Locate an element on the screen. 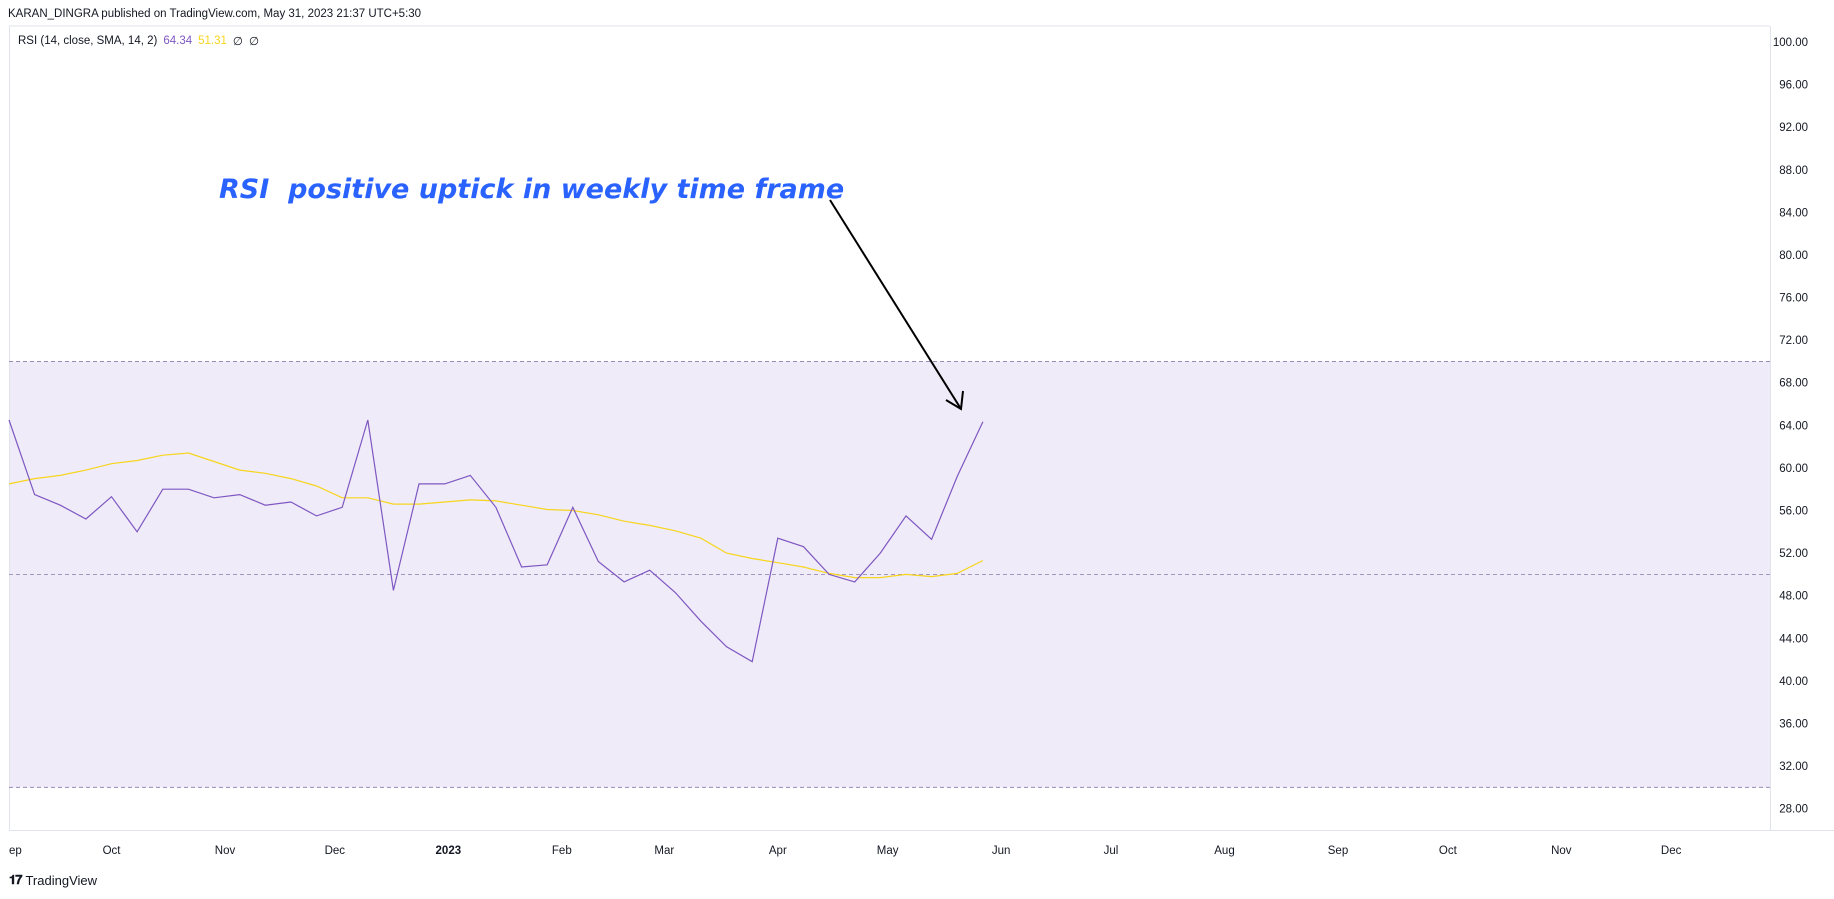  y-tick-label: 44.00 is located at coordinates (1793, 639).